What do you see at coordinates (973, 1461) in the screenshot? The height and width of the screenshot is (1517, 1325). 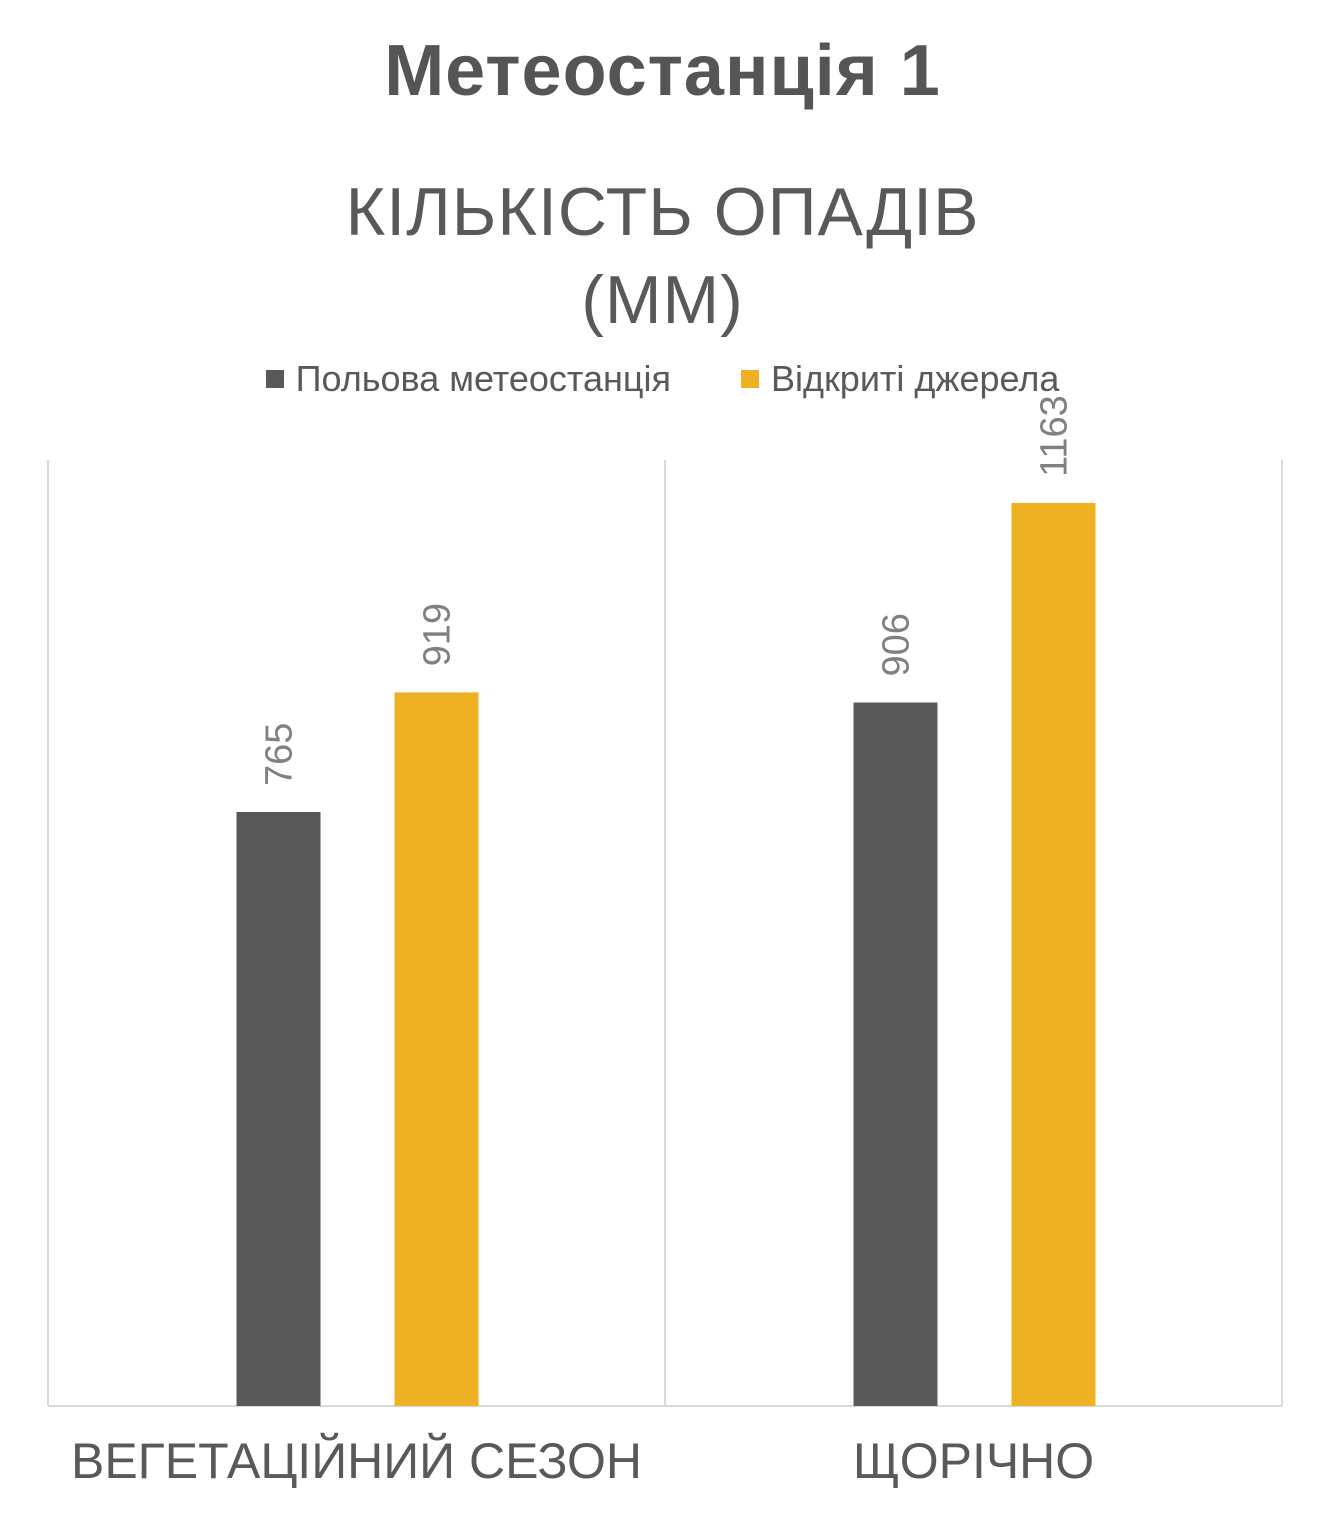 I see `category-label-1: ЩОРІЧНО` at bounding box center [973, 1461].